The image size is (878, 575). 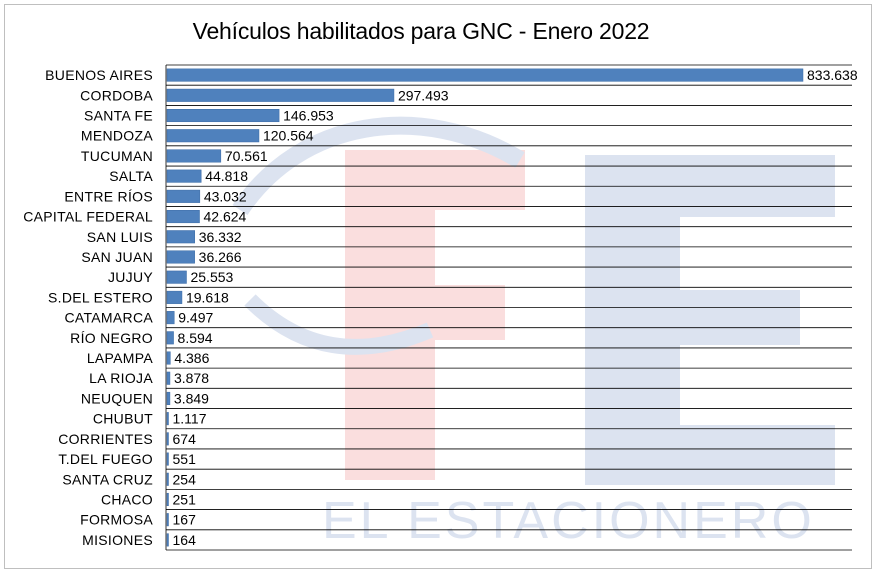 What do you see at coordinates (131, 176) in the screenshot?
I see `category-label: SALTA` at bounding box center [131, 176].